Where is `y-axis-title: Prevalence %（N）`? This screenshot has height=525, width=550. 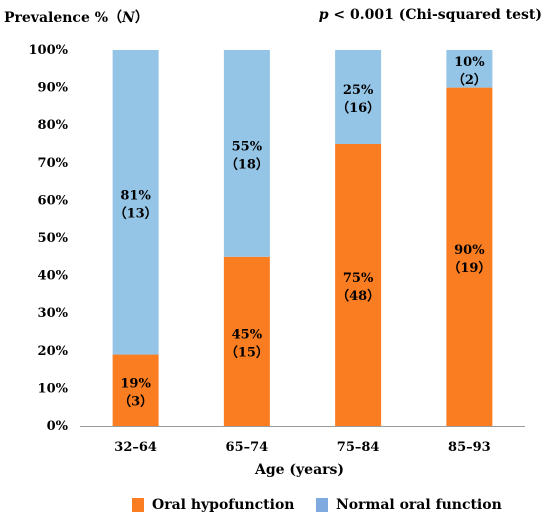
y-axis-title: Prevalence %（N） is located at coordinates (76, 17).